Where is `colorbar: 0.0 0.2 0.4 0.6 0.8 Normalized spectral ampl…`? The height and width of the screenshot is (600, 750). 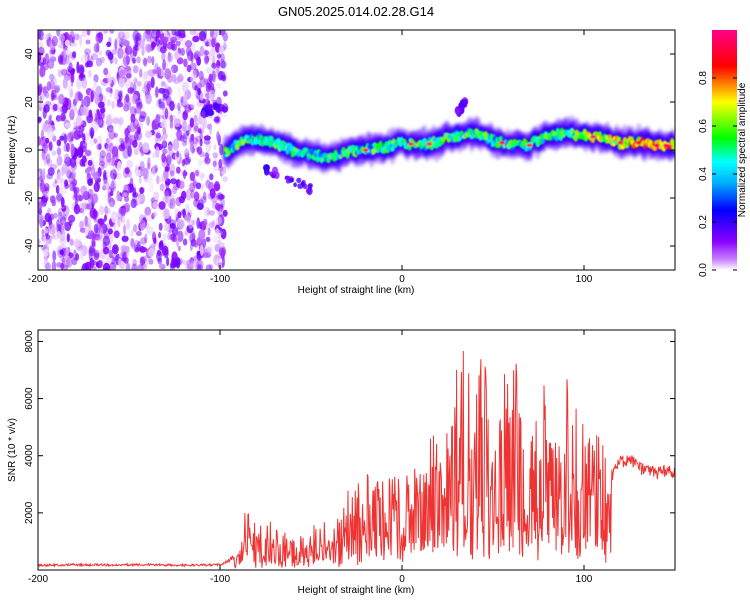 colorbar: 0.0 0.2 0.4 0.6 0.8 Normalized spectral ampl… is located at coordinates (723, 153).